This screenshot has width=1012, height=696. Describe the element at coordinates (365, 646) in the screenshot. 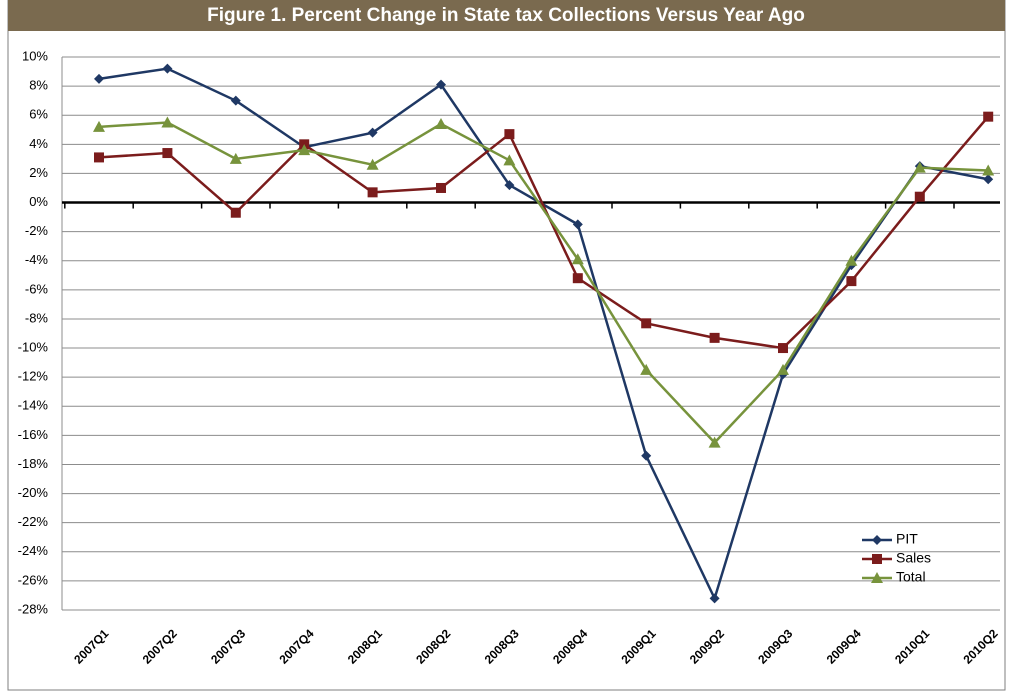

I see `x-tick-label: 2008Q1` at that location.